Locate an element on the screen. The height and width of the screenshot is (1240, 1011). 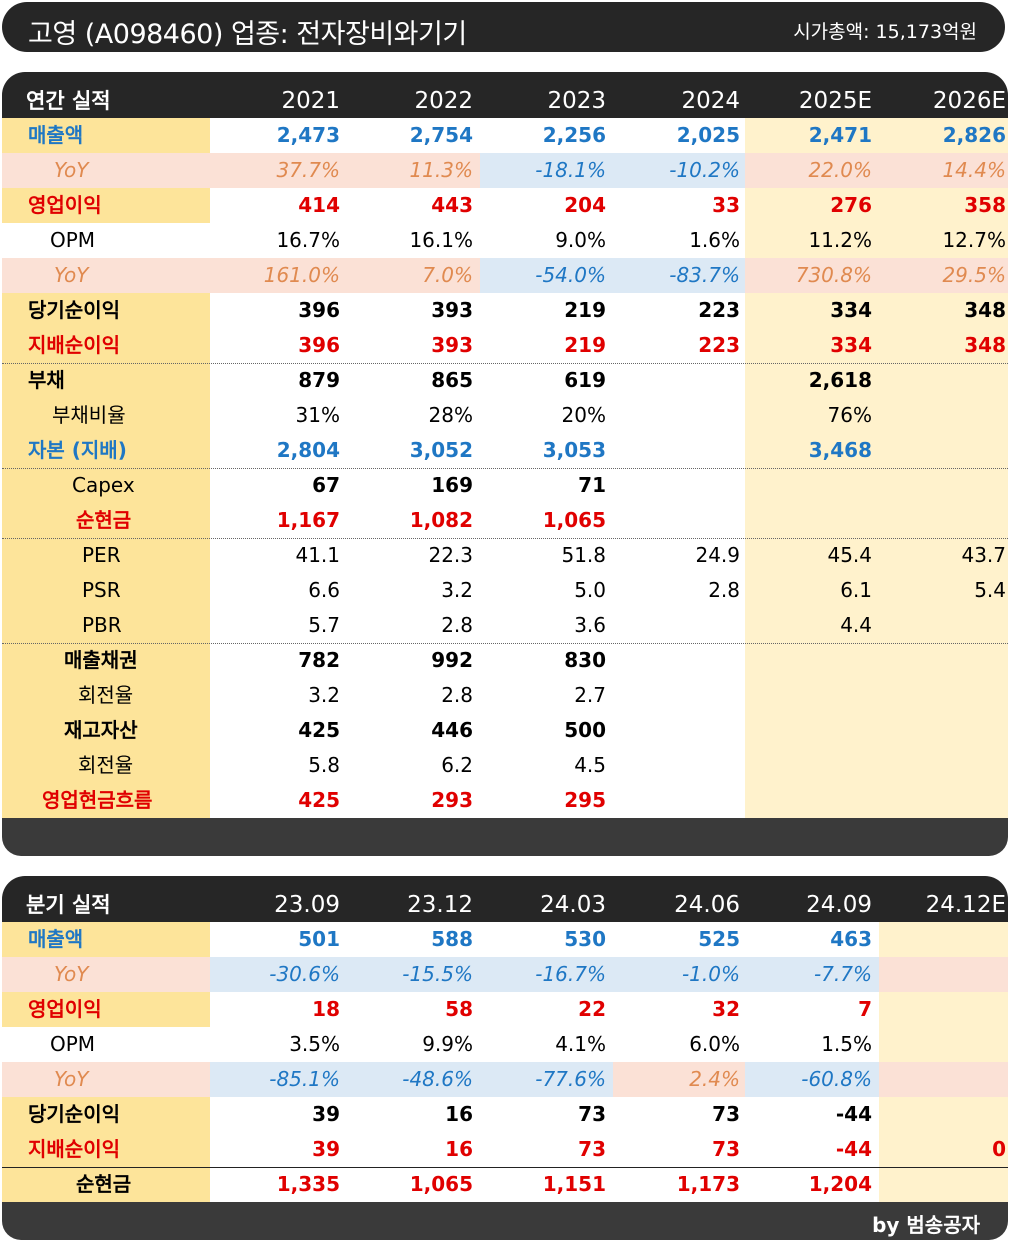
annual-row-label: YoY is located at coordinates (106, 275).